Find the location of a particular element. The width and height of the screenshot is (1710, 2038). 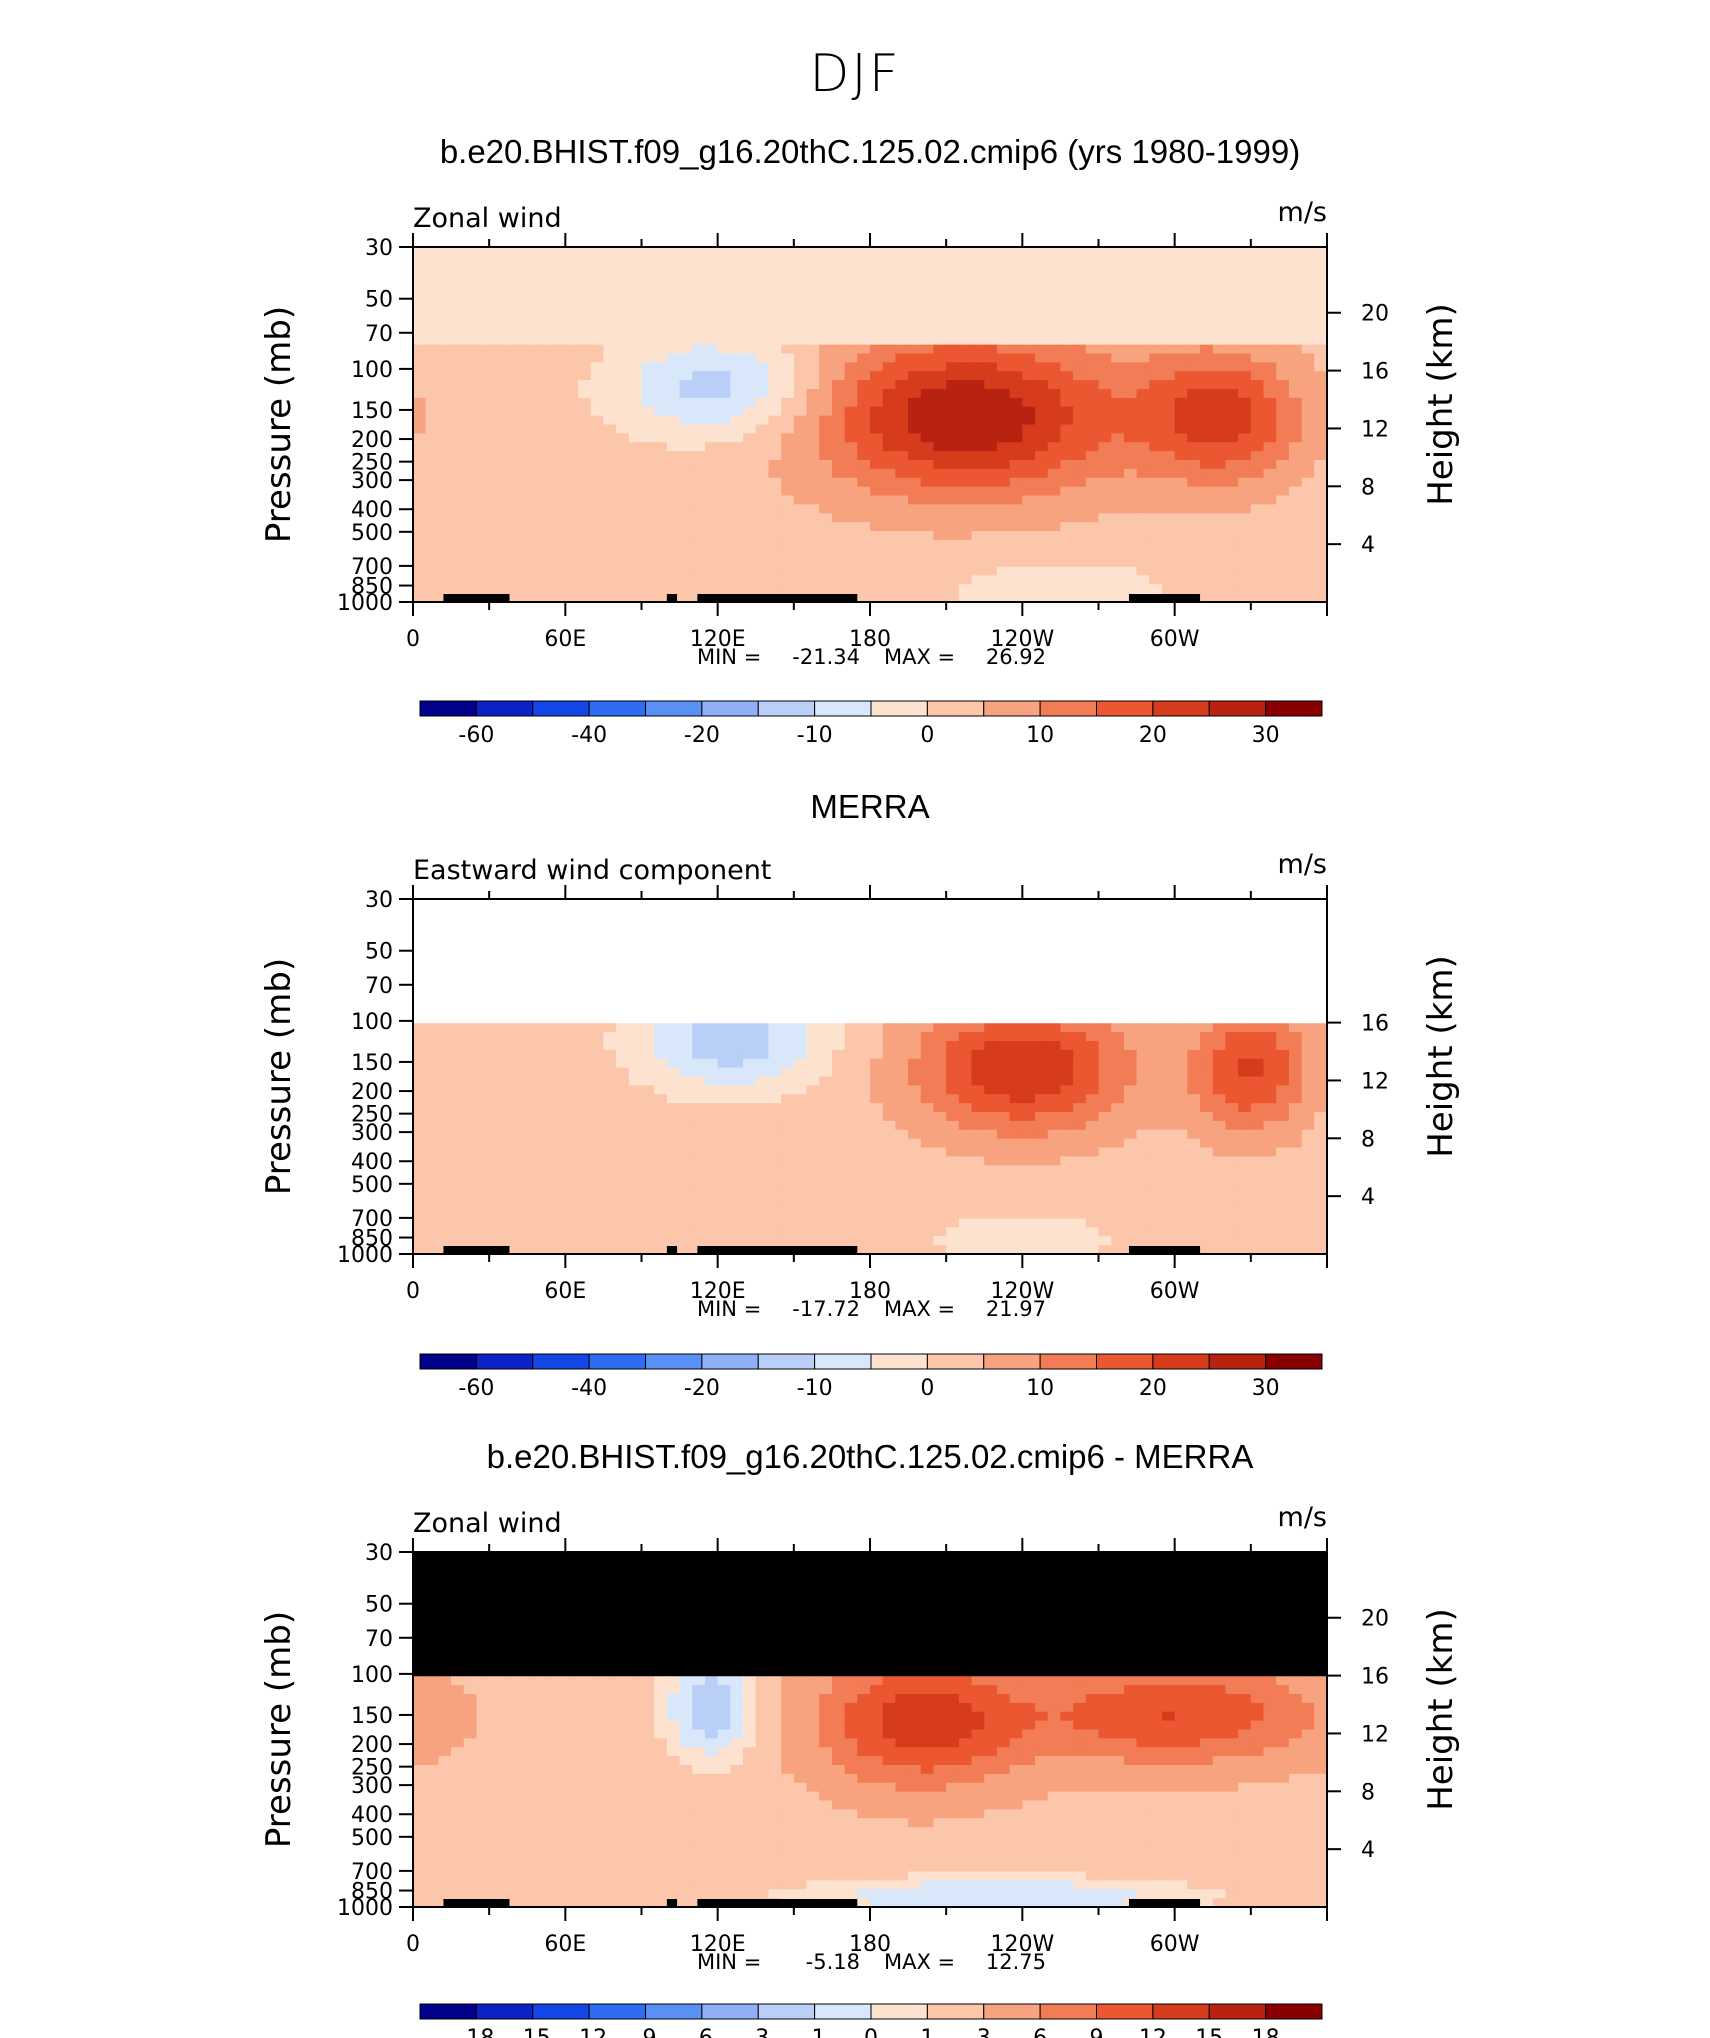

colorbar-swatch is located at coordinates (899, 708).